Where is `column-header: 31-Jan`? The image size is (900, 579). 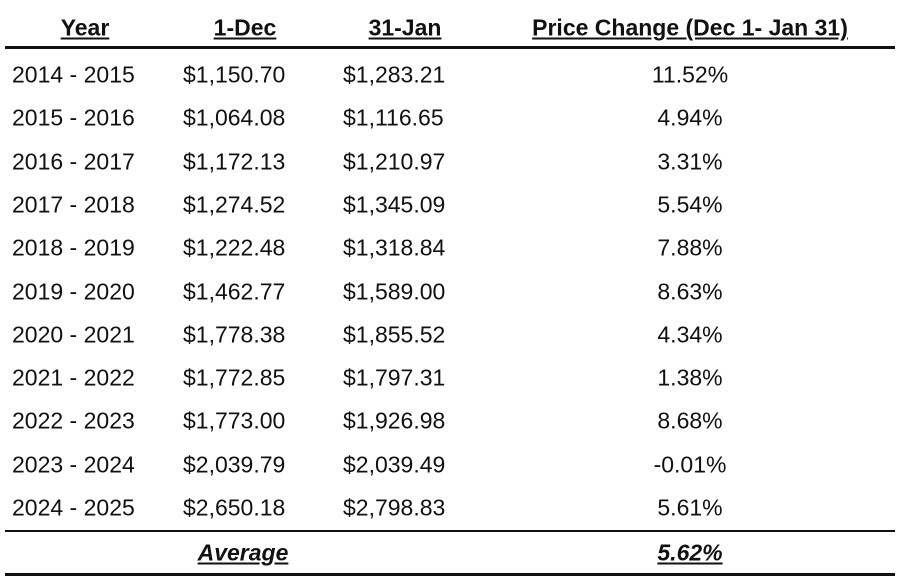 column-header: 31-Jan is located at coordinates (405, 27).